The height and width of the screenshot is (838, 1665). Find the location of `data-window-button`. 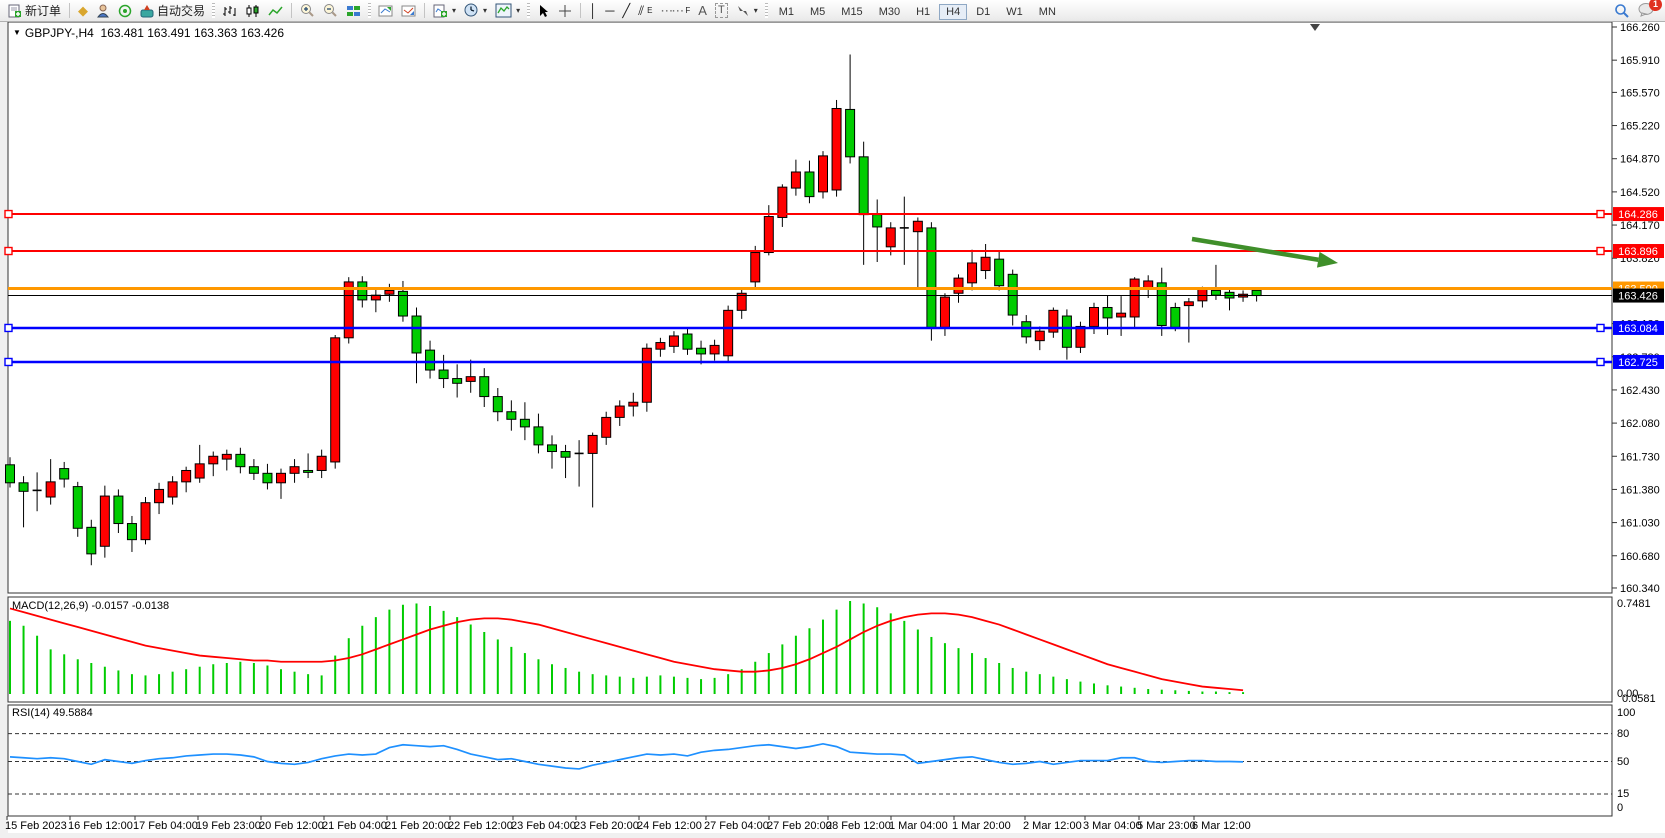

data-window-button is located at coordinates (408, 10).